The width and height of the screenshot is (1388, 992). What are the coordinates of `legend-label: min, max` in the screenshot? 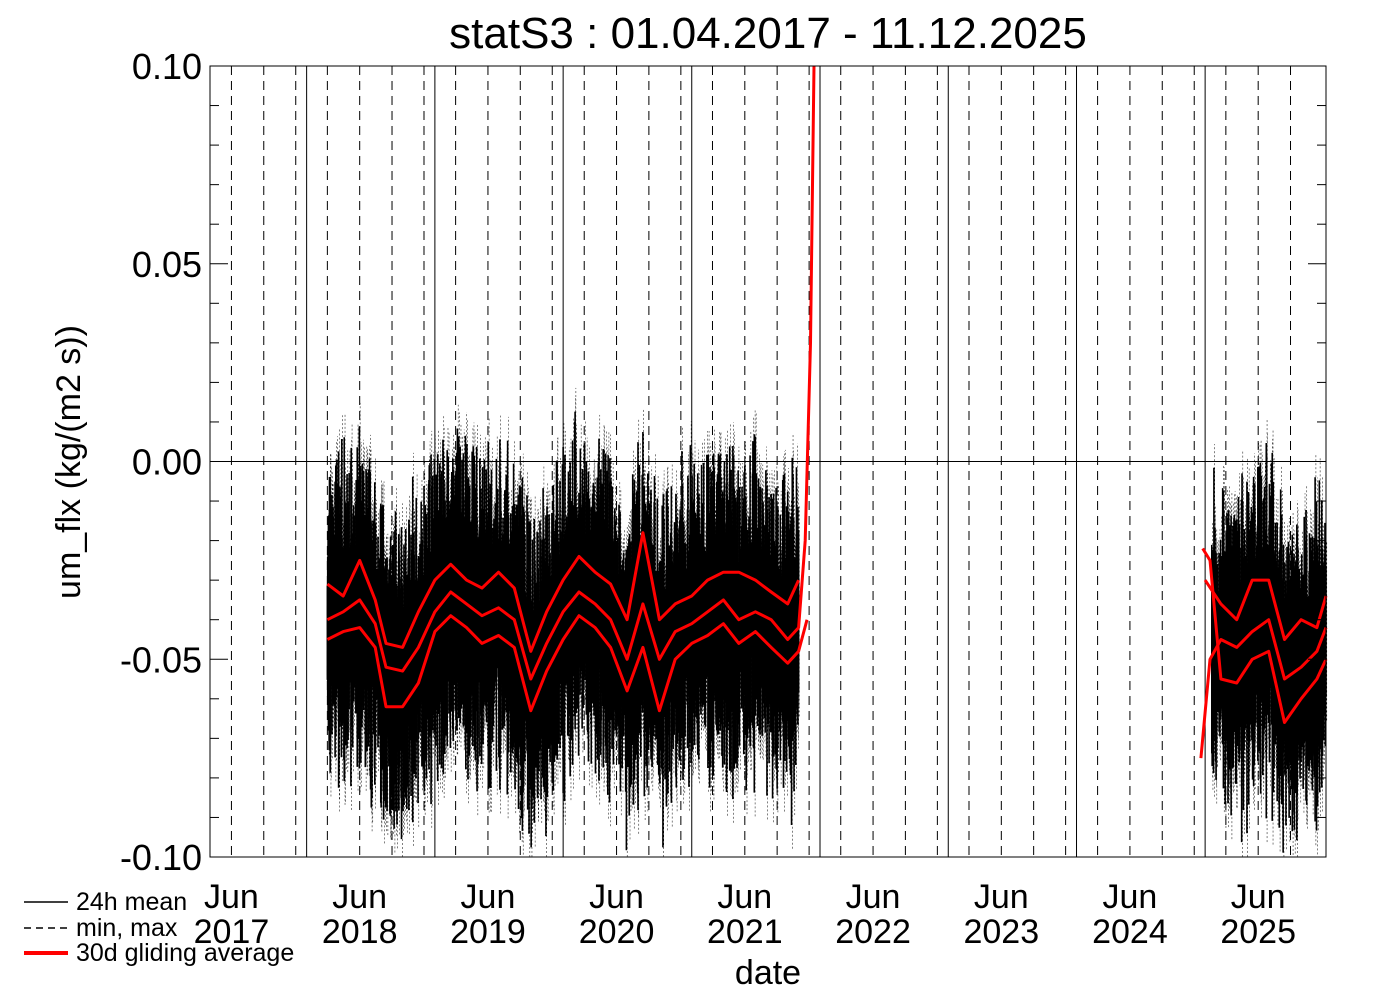 It's located at (127, 928).